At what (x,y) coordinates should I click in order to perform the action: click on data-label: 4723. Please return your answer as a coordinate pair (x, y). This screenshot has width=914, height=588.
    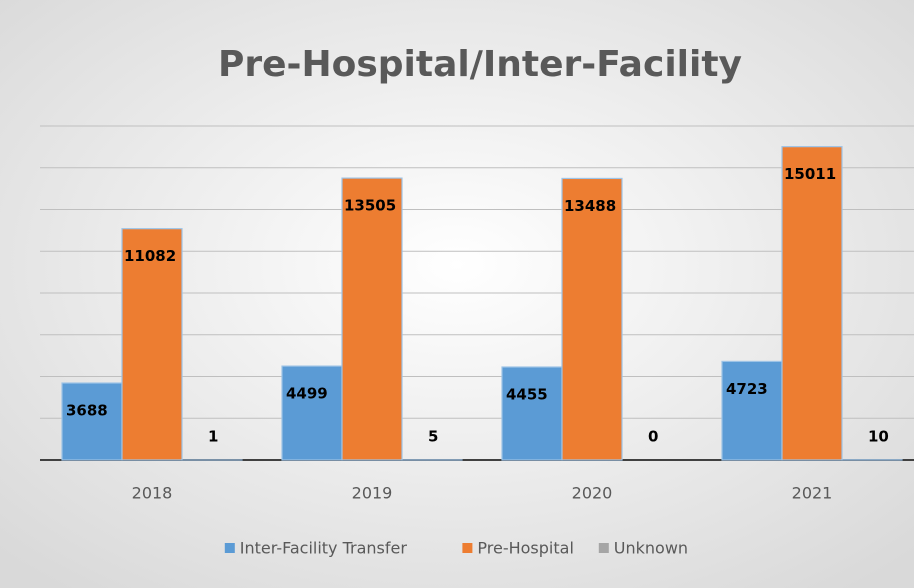
    Looking at the image, I should click on (747, 389).